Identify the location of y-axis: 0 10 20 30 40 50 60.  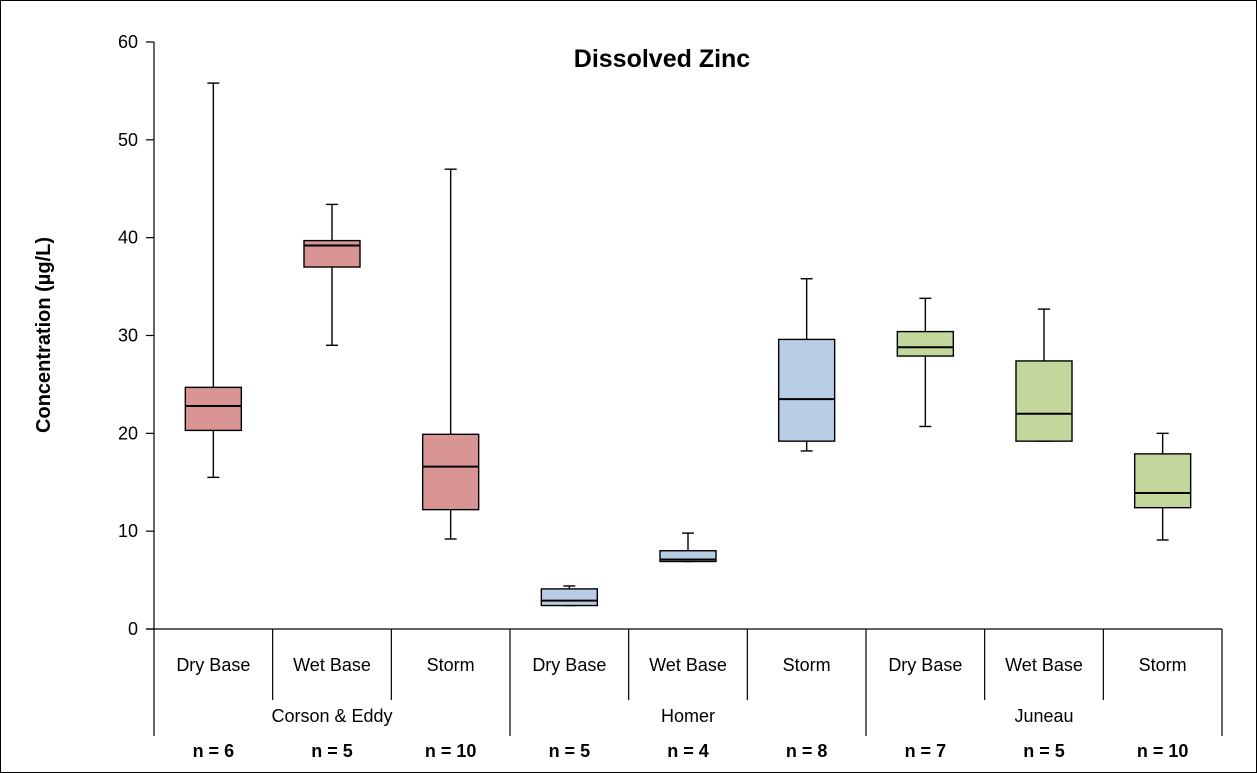
(136, 335).